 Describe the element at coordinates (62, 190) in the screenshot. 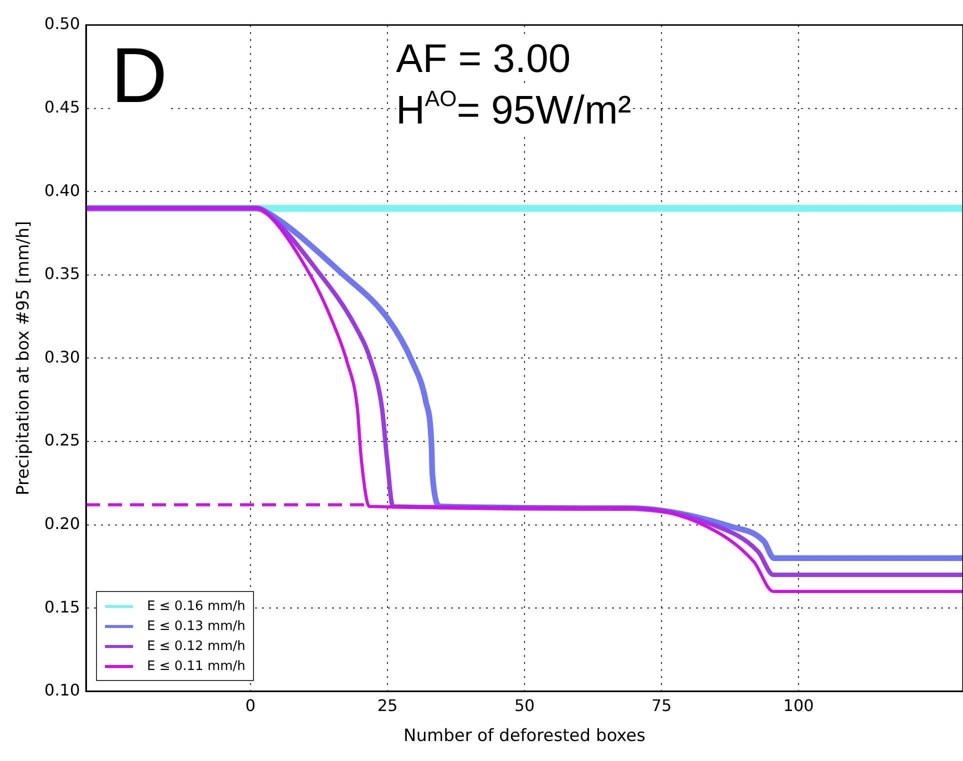

I see `y-tick-label: 0.40` at that location.